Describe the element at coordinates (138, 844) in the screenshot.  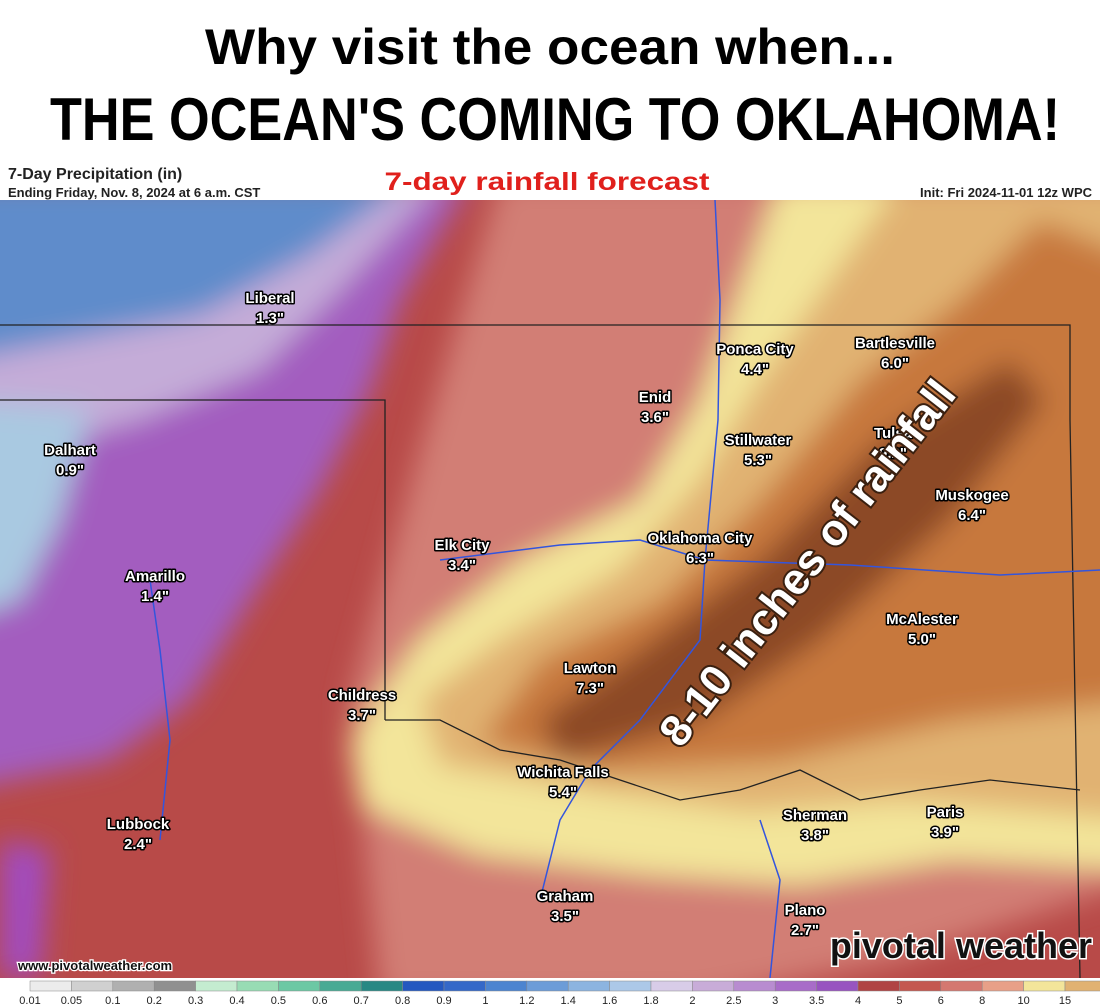
I see `city-amount: 2.4"` at that location.